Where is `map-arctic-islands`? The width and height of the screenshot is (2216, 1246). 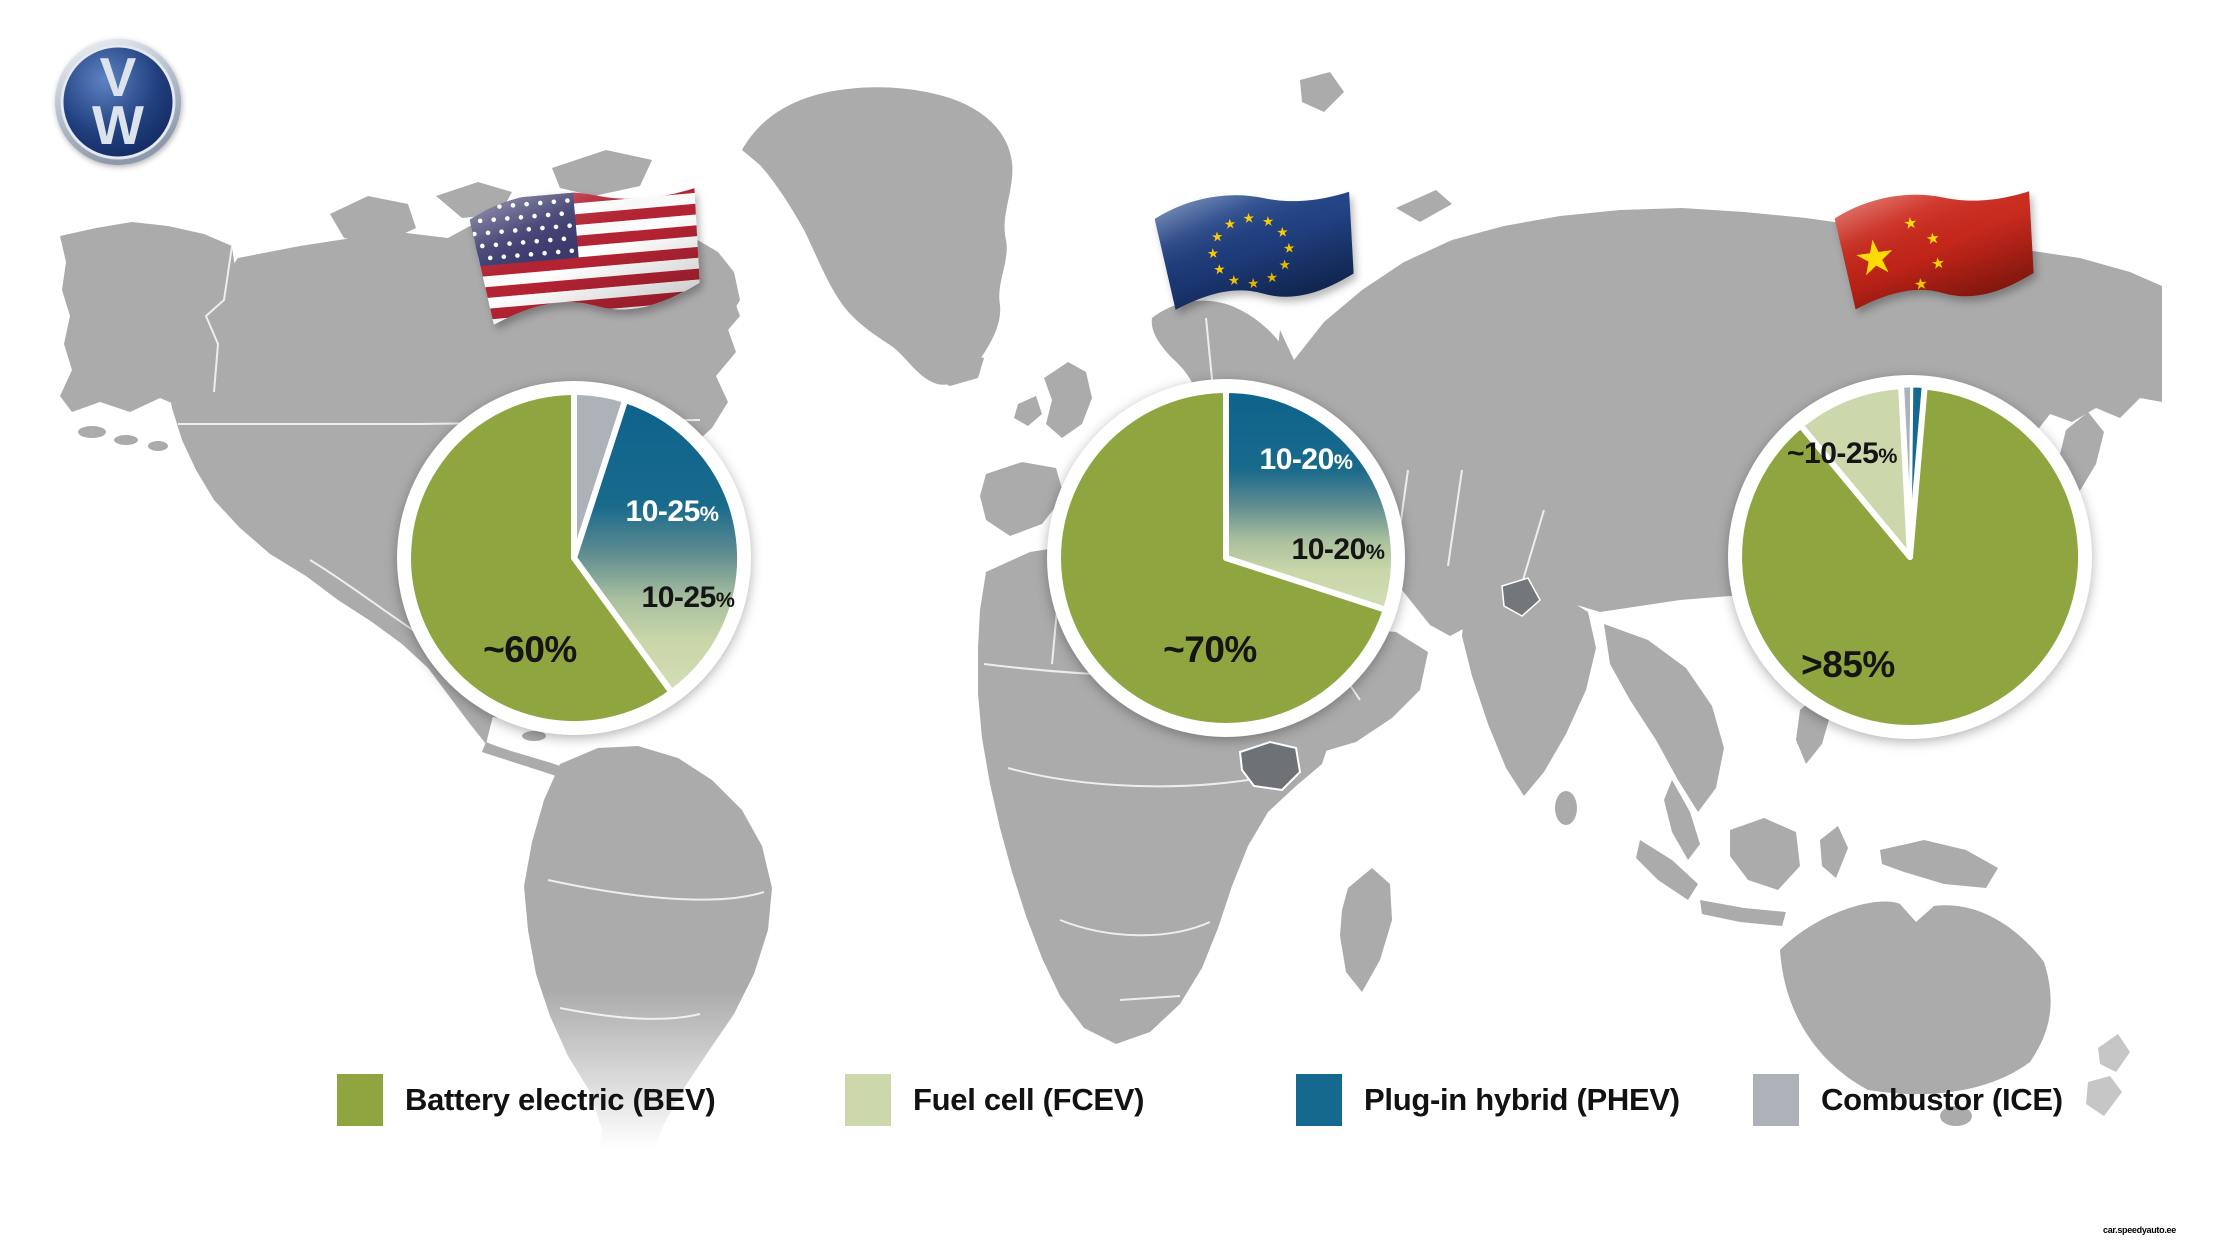
map-arctic-islands is located at coordinates (373, 220).